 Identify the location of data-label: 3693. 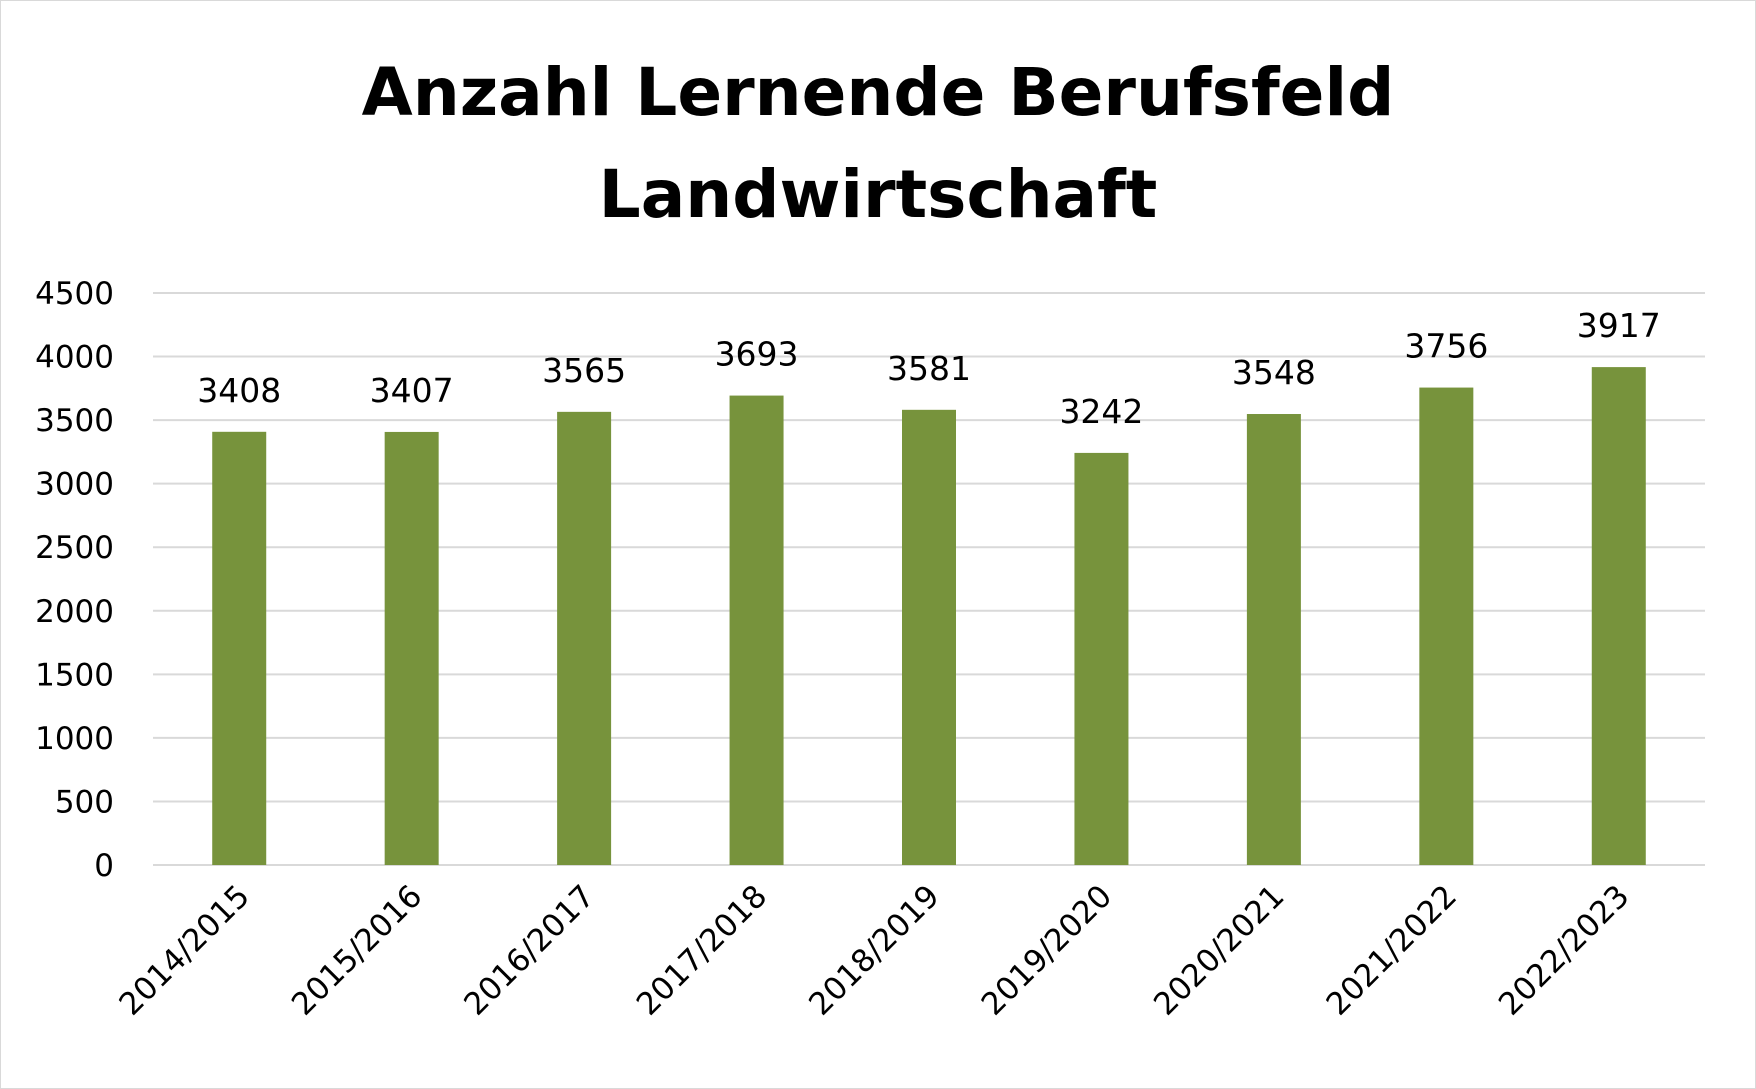
(757, 354).